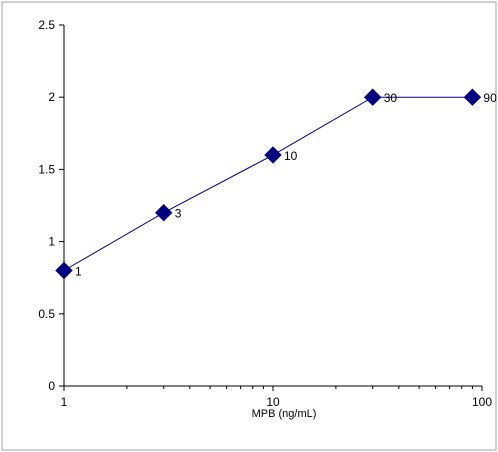  I want to click on x-tick-label: 10, so click(273, 402).